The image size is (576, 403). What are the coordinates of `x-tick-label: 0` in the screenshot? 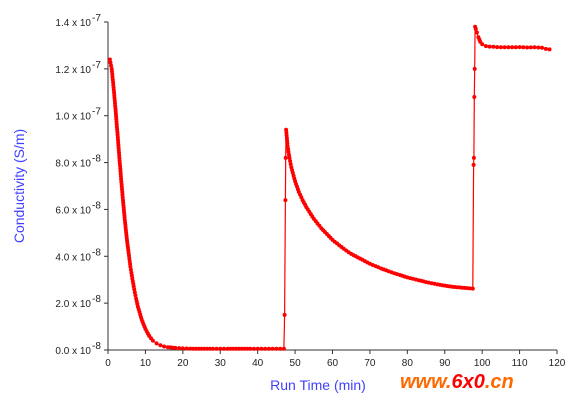 It's located at (108, 363).